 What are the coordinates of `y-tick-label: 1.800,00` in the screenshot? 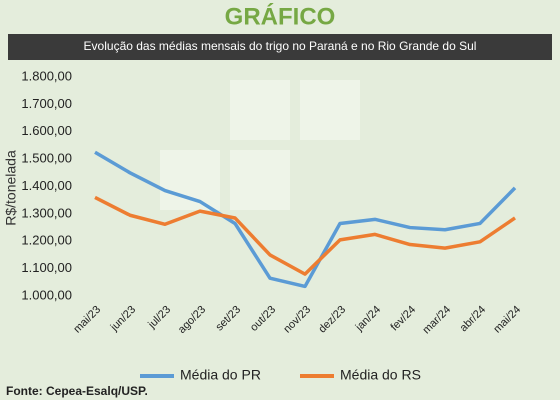 It's located at (46, 75).